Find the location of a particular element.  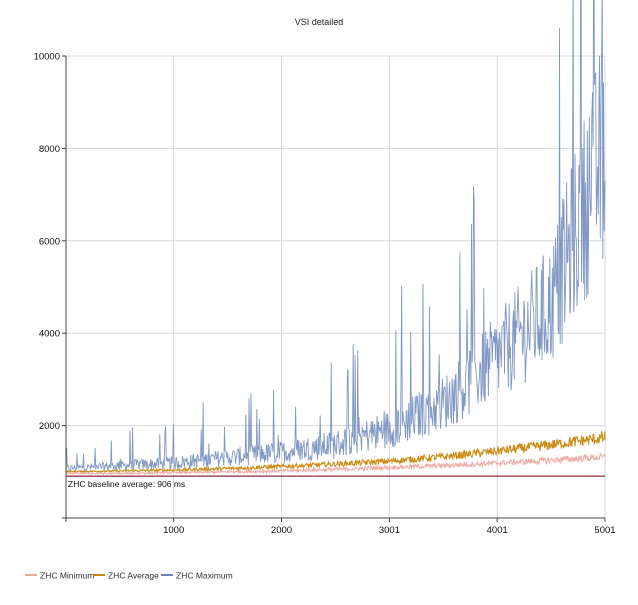

legend-label-zhc-minimum: ZHC Minimum is located at coordinates (67, 576).